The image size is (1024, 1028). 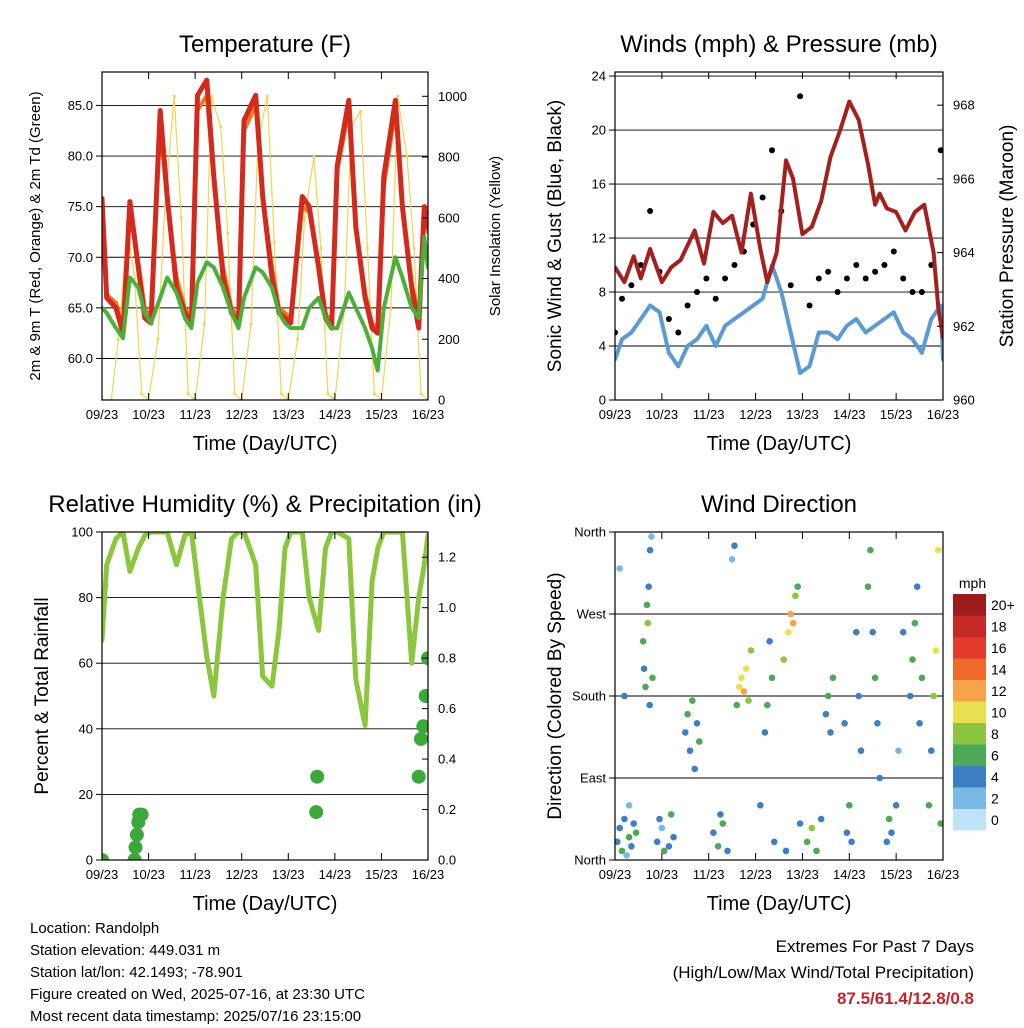 I want to click on data-layer, so click(x=265, y=238).